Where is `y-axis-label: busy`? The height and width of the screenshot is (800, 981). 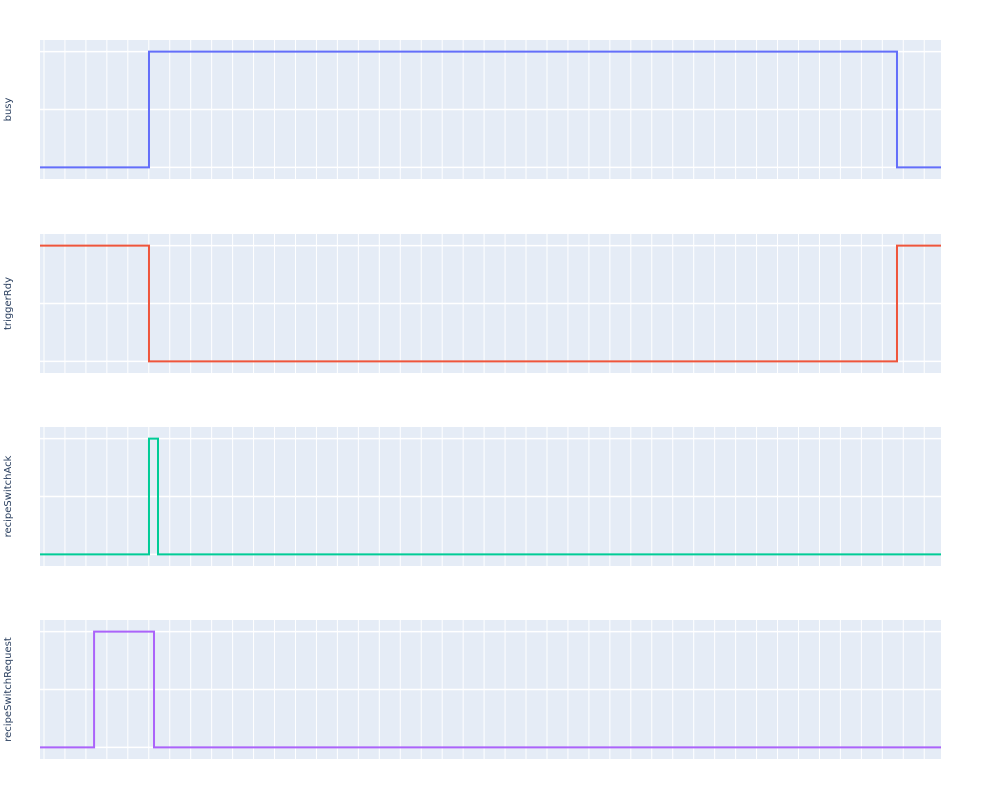
y-axis-label: busy is located at coordinates (8, 110).